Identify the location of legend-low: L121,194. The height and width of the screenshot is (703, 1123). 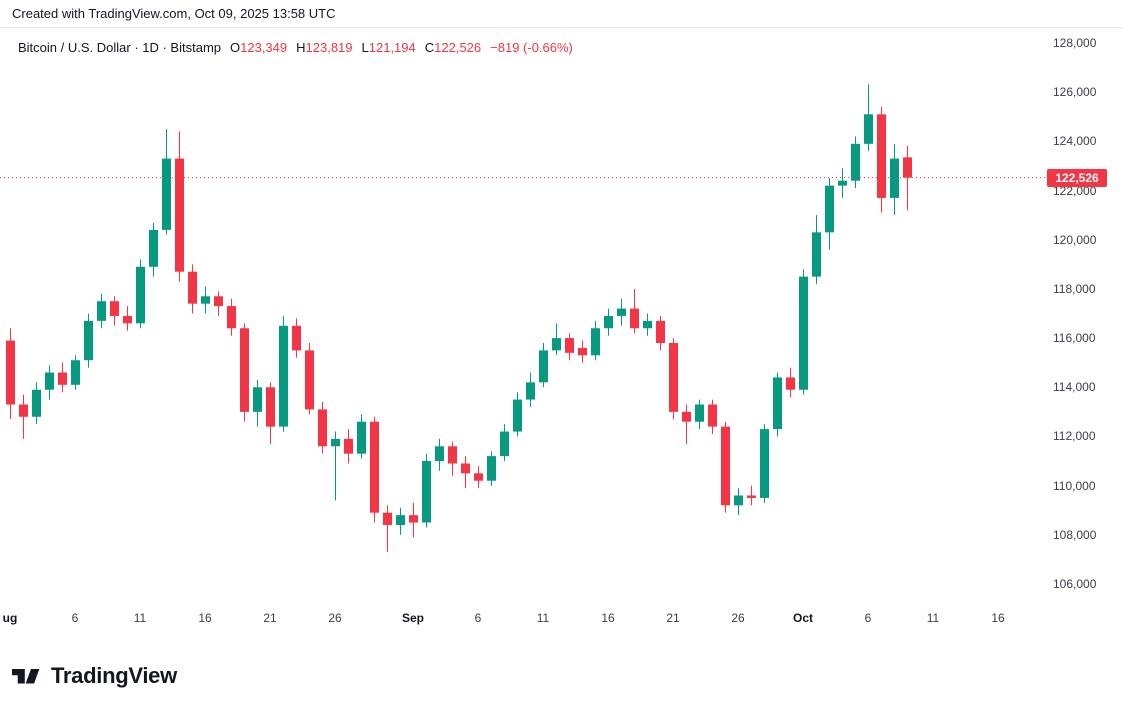
(388, 47).